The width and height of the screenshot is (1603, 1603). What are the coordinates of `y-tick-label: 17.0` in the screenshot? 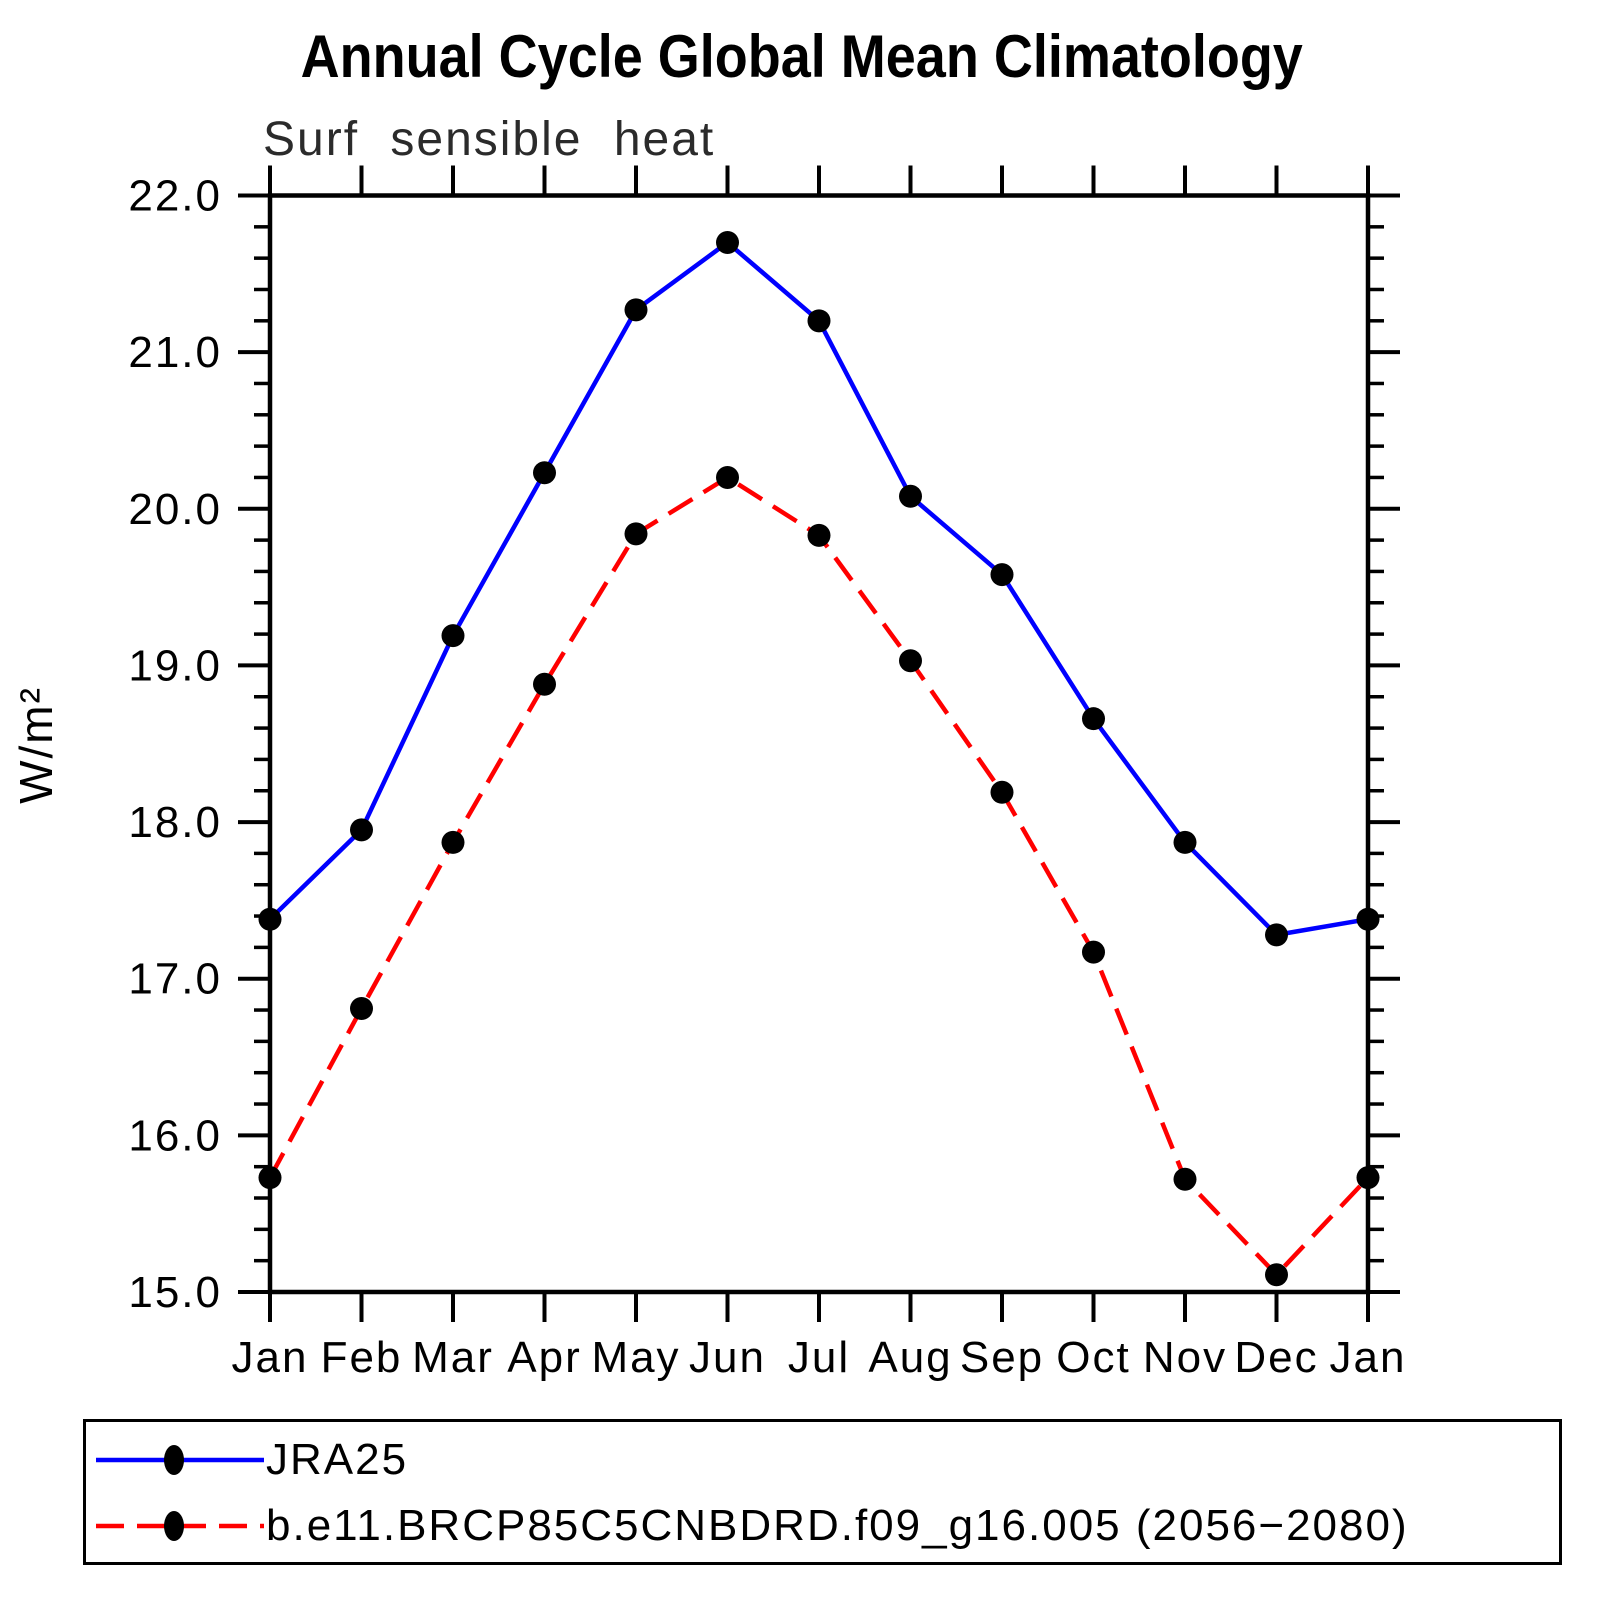 It's located at (175, 979).